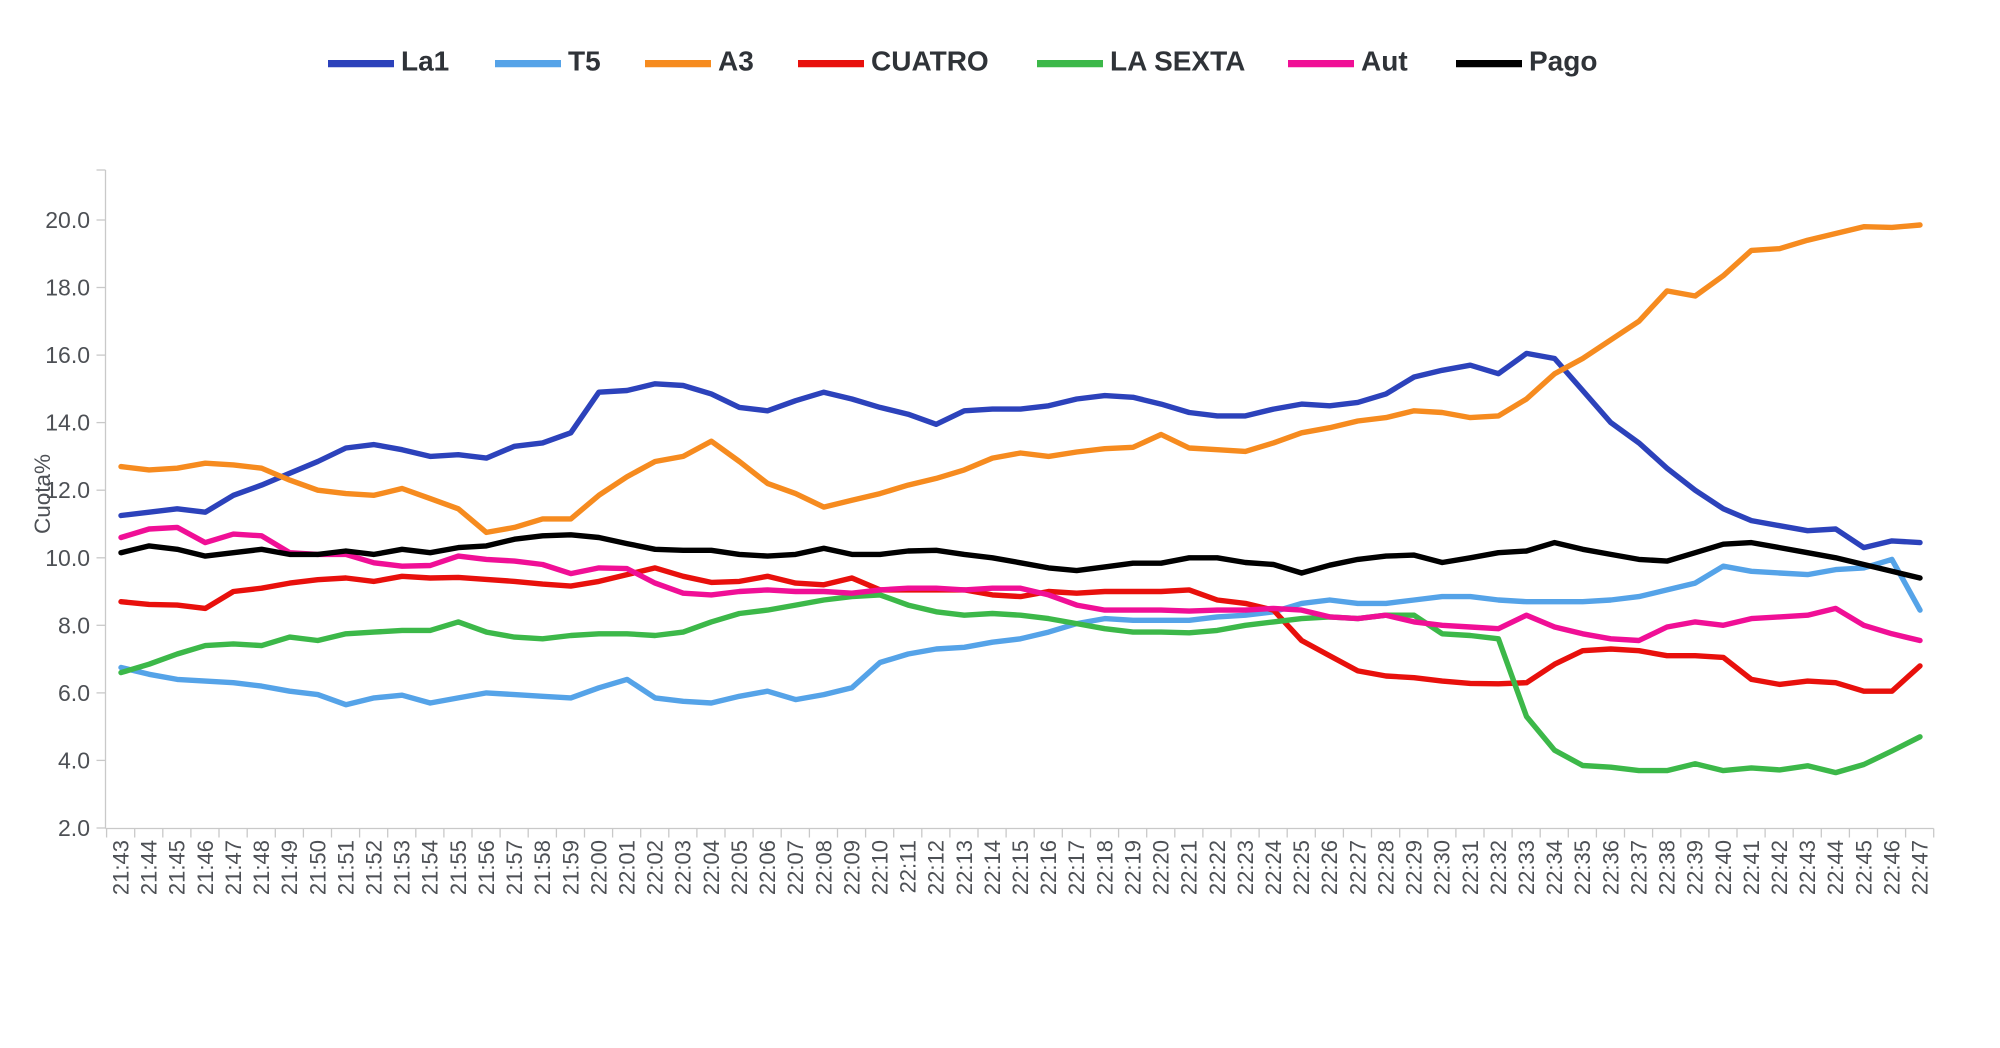  I want to click on svg-text: La1, so click(425, 61).